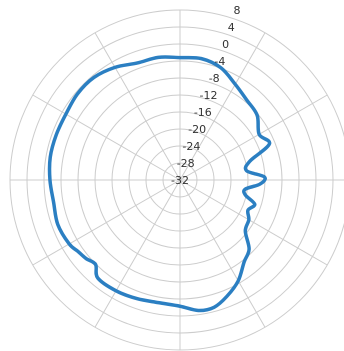 The height and width of the screenshot is (351, 344). What do you see at coordinates (219, 61) in the screenshot?
I see `radial-tick-label: -4` at bounding box center [219, 61].